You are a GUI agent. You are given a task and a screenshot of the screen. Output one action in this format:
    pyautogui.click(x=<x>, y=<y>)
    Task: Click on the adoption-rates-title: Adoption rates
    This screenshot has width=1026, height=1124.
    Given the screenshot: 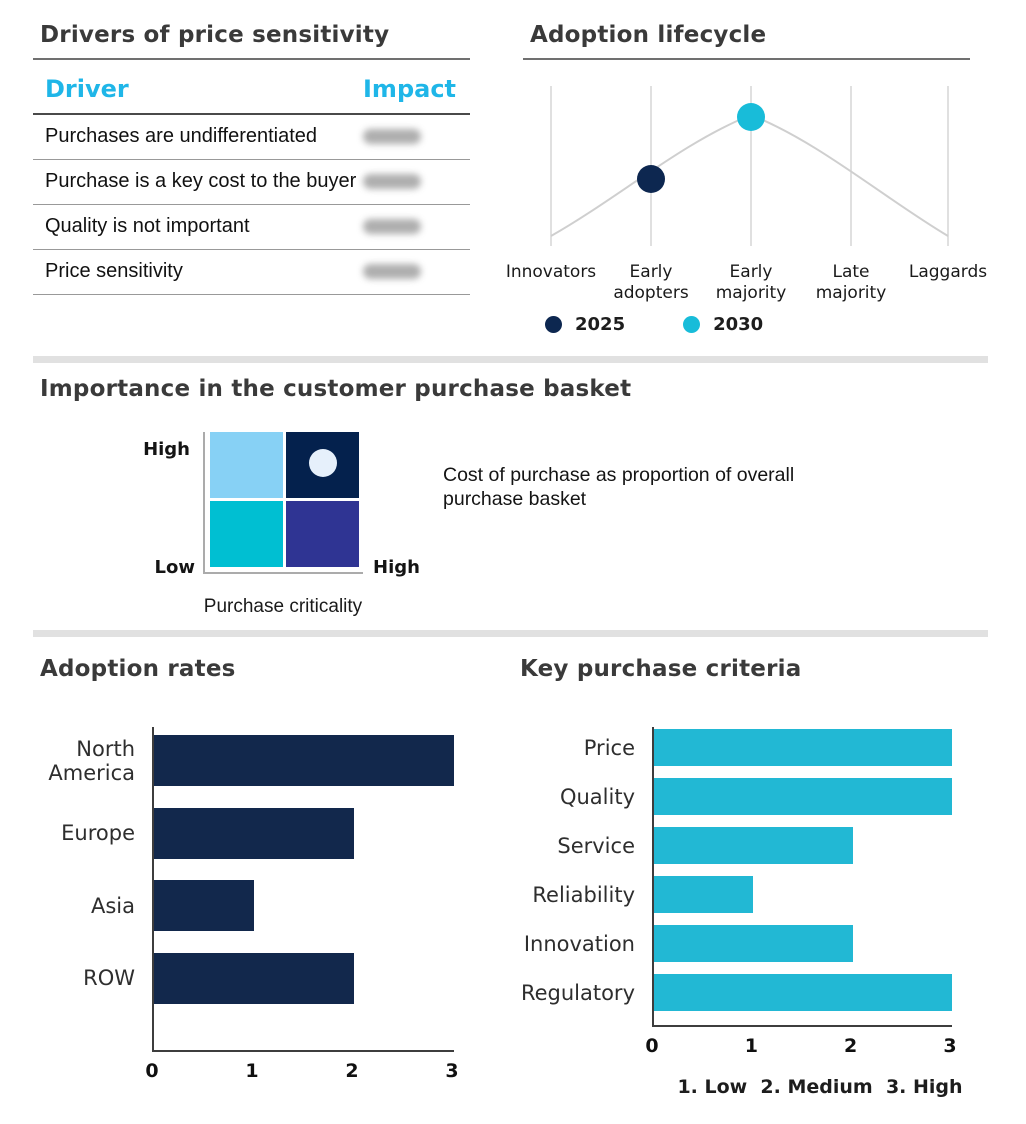 What is the action you would take?
    pyautogui.click(x=138, y=669)
    